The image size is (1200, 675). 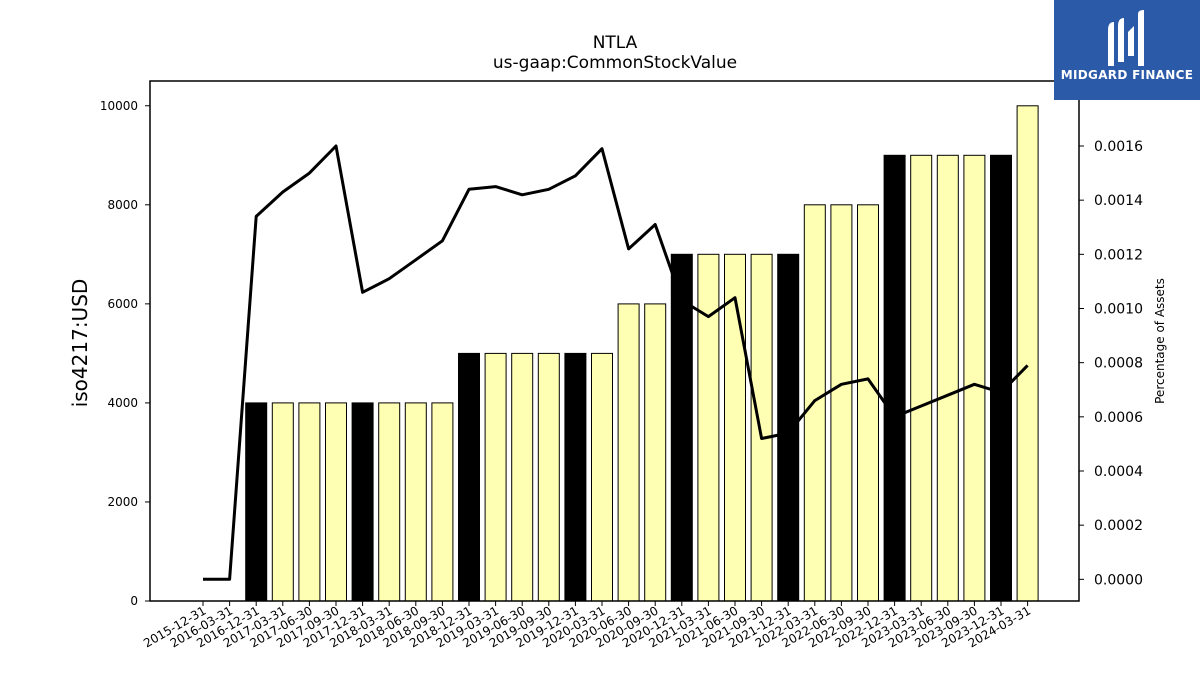 I want to click on y-tick-label: 8000, so click(x=122, y=205).